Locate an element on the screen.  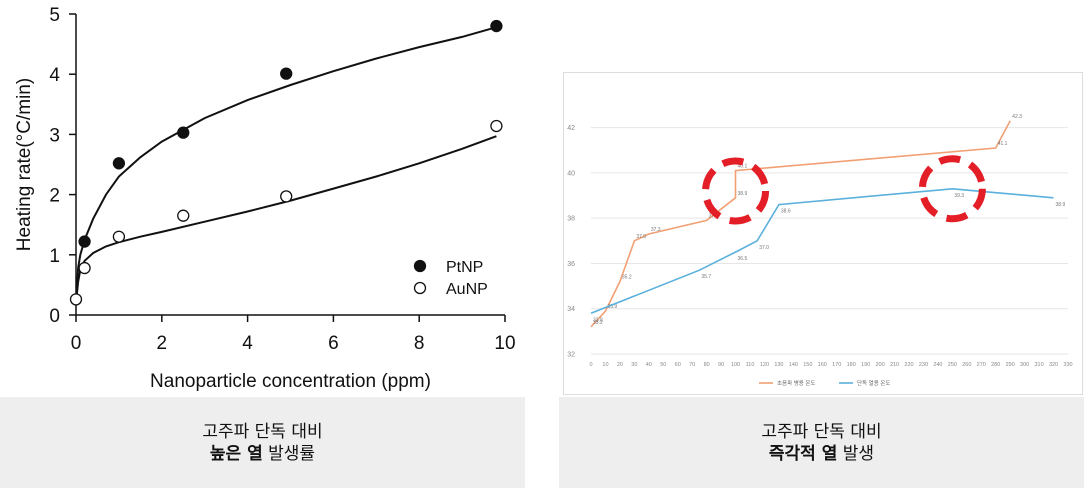
legend-label-2: 단독 열용 온도 is located at coordinates (873, 383).